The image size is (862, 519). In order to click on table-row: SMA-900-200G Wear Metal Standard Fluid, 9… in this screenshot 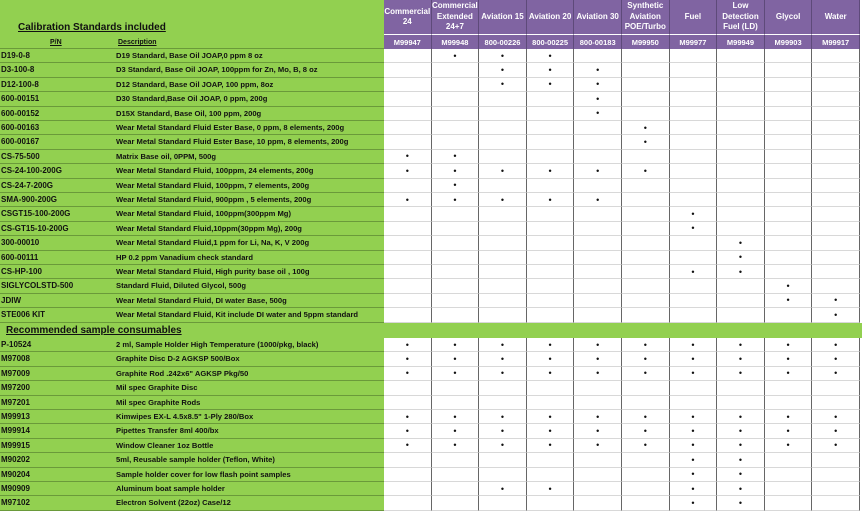, I will do `click(431, 200)`.